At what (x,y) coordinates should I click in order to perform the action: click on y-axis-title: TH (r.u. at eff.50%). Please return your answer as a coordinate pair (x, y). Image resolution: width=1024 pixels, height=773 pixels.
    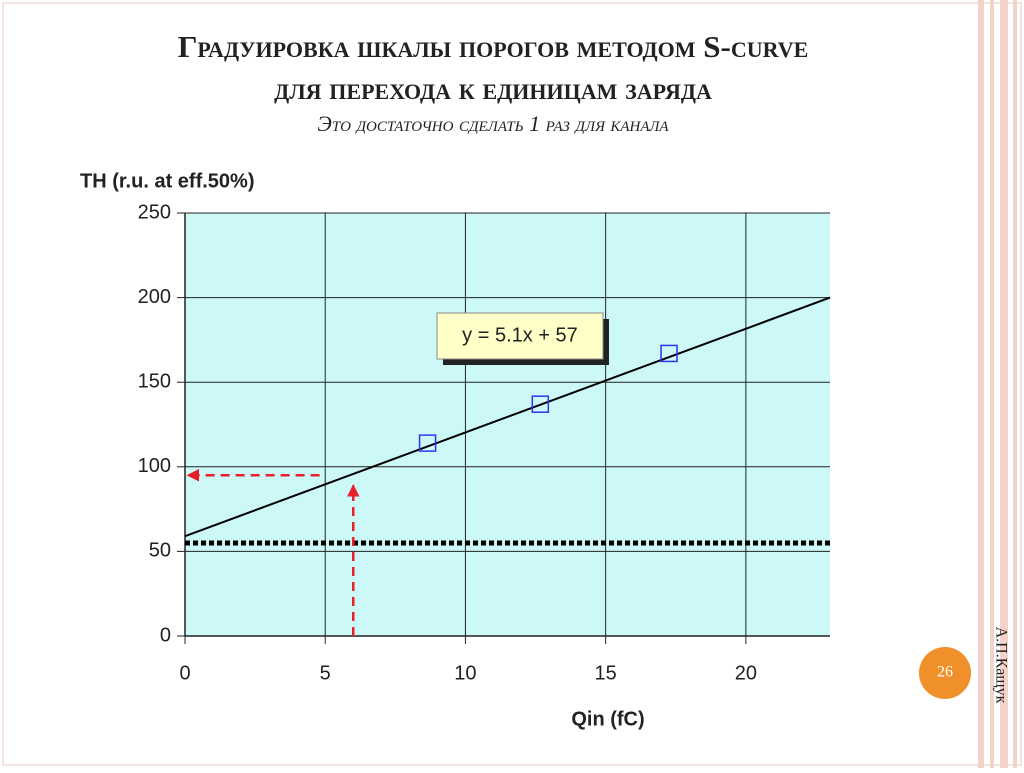
    Looking at the image, I should click on (167, 181).